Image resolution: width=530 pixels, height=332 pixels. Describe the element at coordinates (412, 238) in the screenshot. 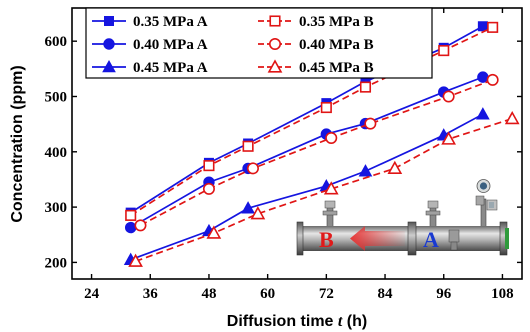

I see `flange-middle` at that location.